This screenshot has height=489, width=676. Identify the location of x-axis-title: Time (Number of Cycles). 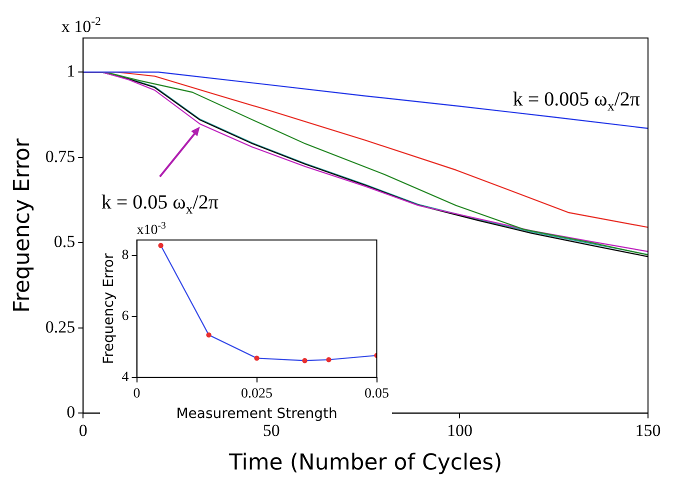
(365, 463).